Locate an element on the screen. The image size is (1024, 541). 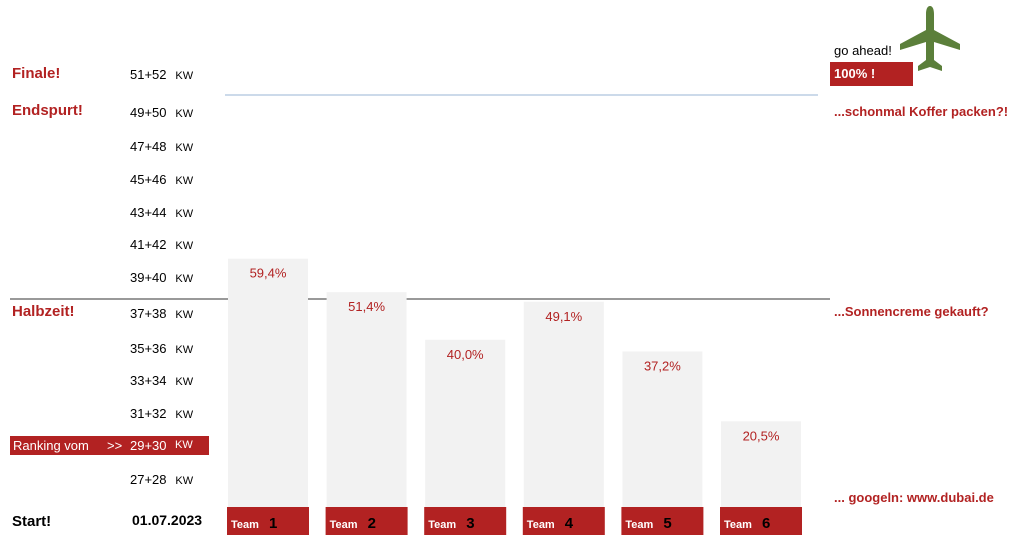
week-tick: 47+48 KW is located at coordinates (162, 146).